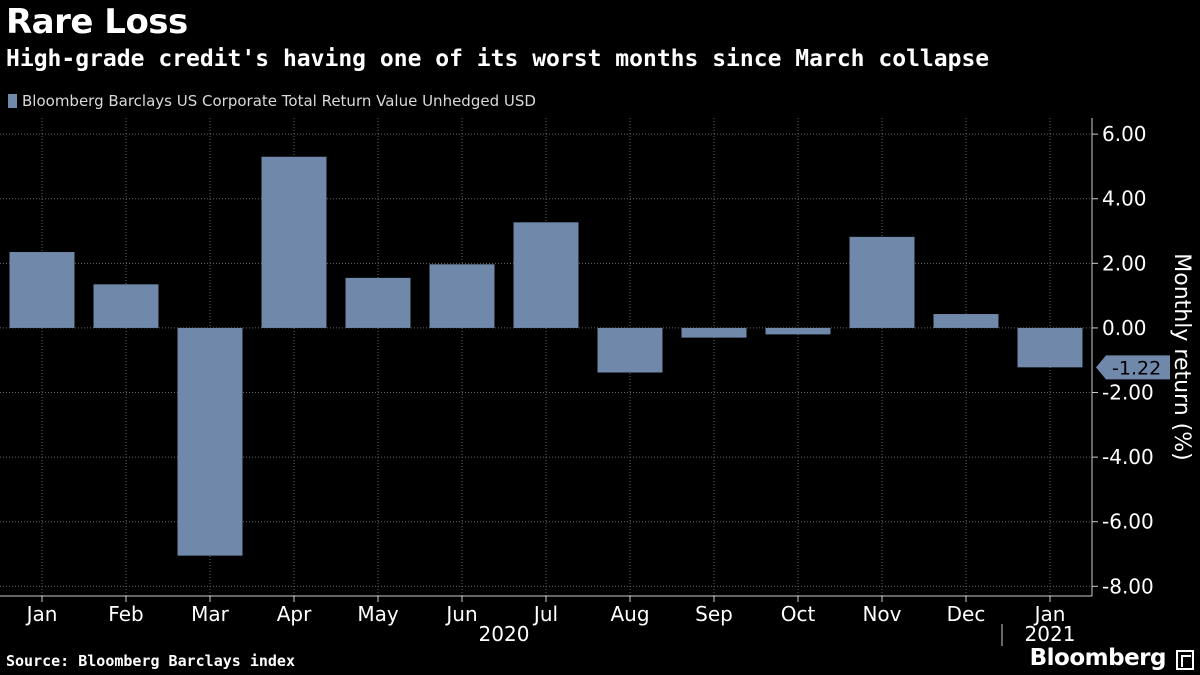 The width and height of the screenshot is (1200, 675). What do you see at coordinates (1128, 522) in the screenshot?
I see `y-tick-label: -6.00` at bounding box center [1128, 522].